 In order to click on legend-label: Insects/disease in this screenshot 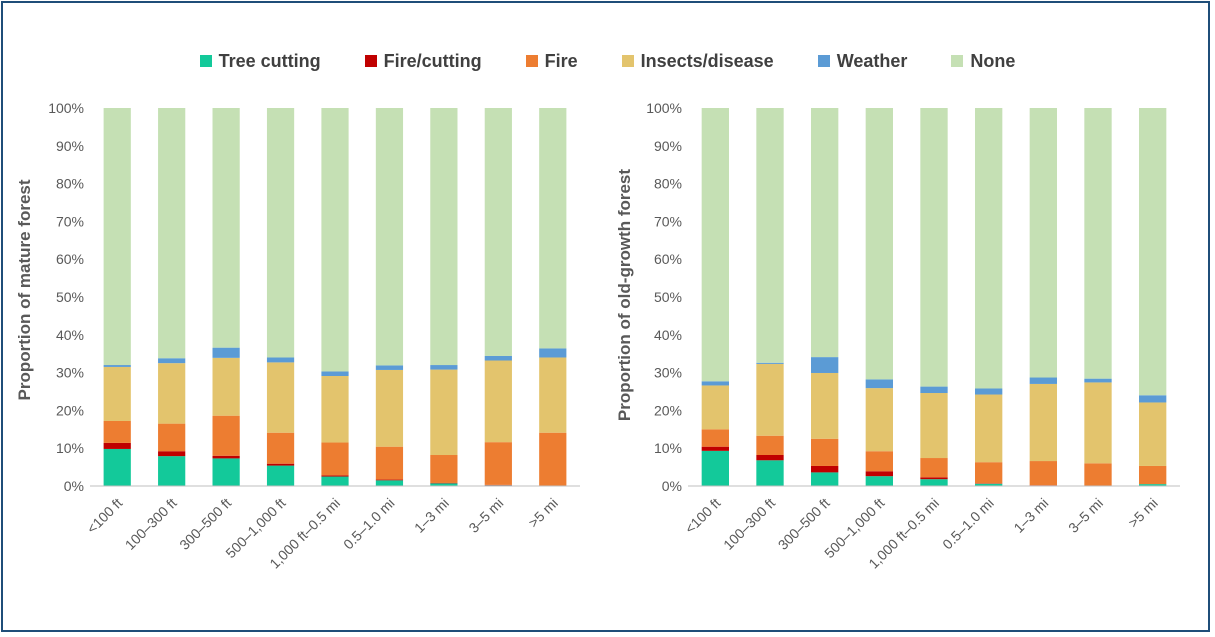, I will do `click(707, 60)`.